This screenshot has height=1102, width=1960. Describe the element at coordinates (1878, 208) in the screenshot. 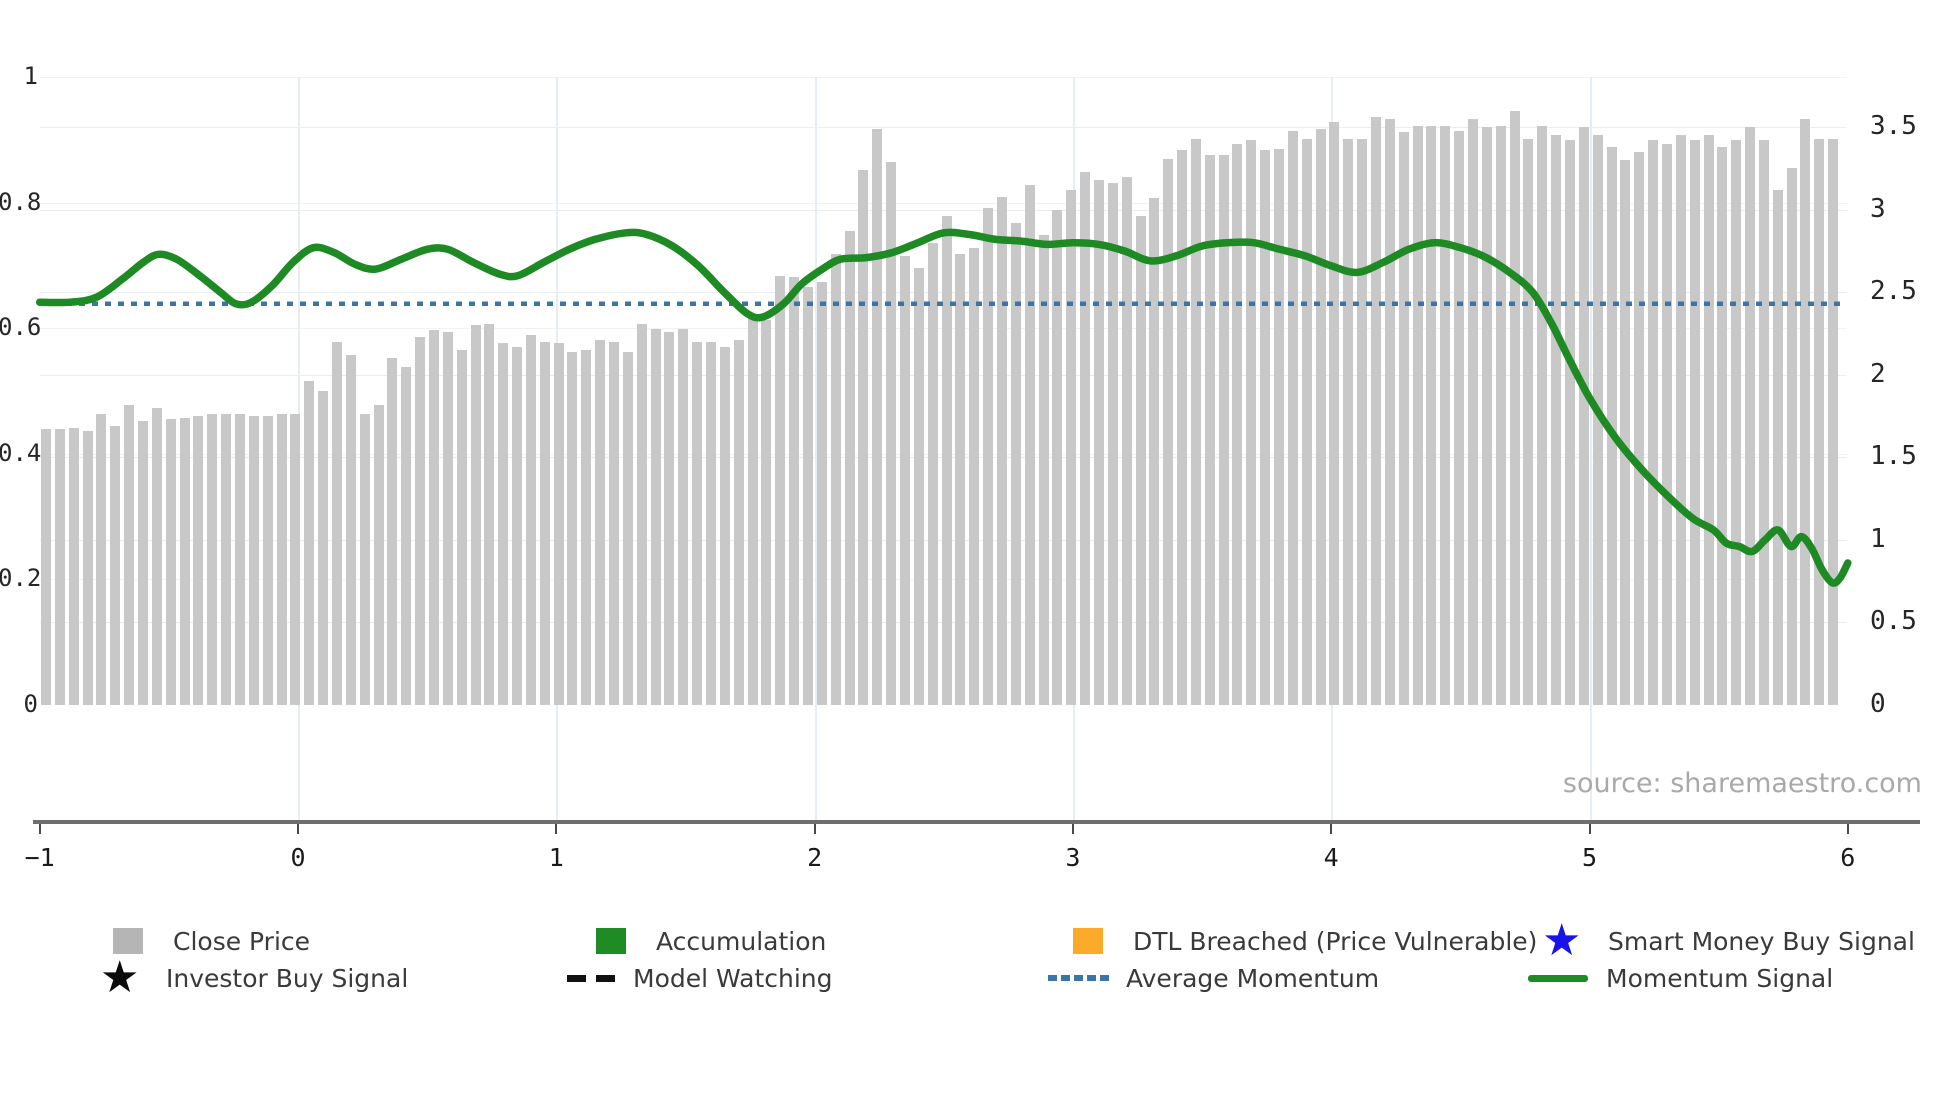

I see `y-axis-tick-label-right: 3` at that location.